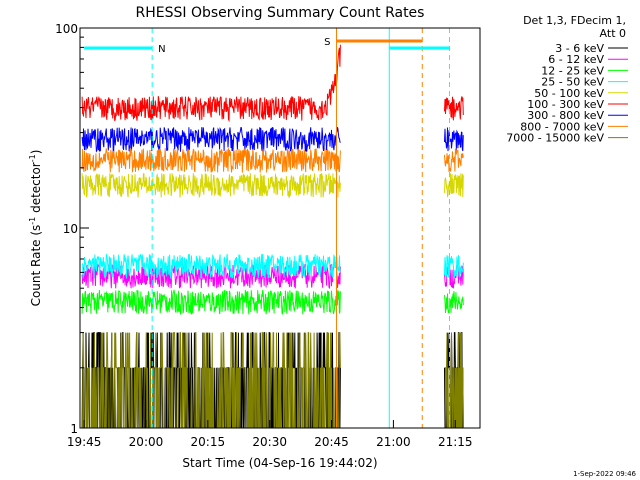  Describe the element at coordinates (562, 126) in the screenshot. I see `legend-entry-8: 800 - 7000 keV` at that location.